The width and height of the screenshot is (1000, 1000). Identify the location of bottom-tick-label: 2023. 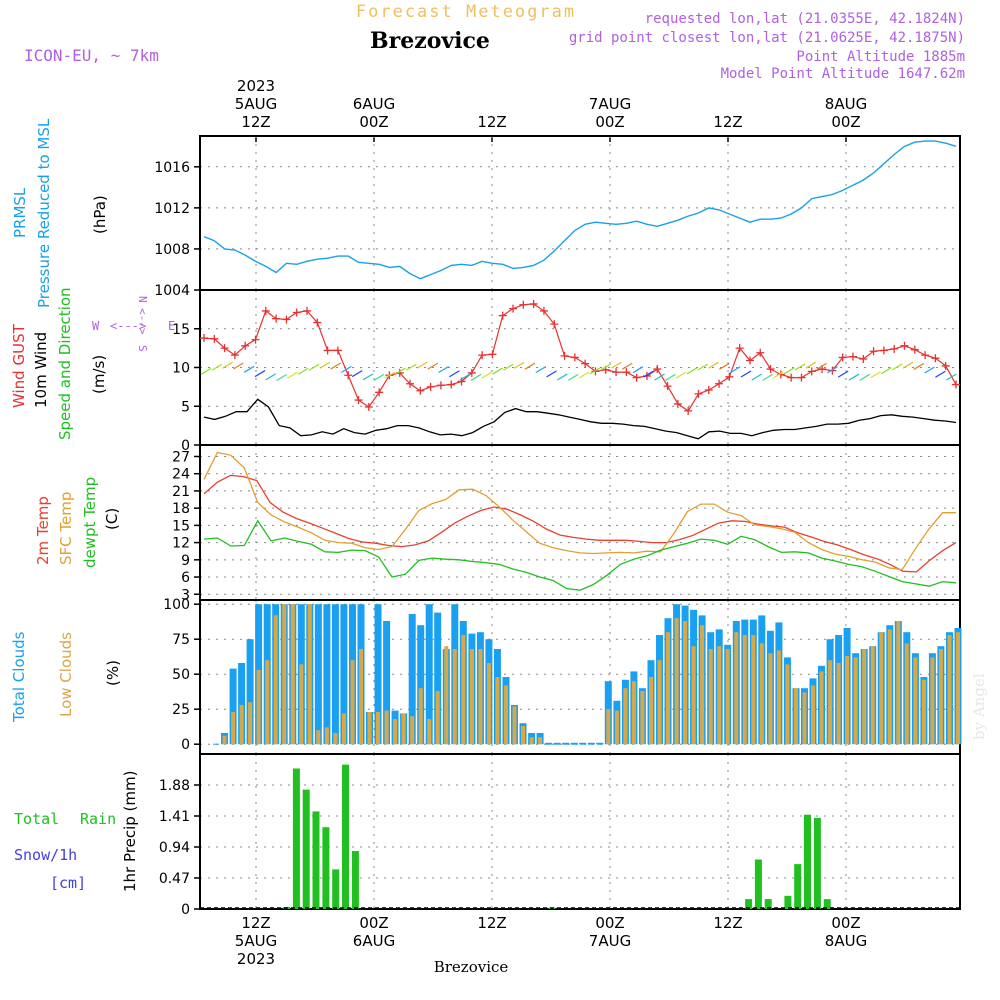
(256, 959).